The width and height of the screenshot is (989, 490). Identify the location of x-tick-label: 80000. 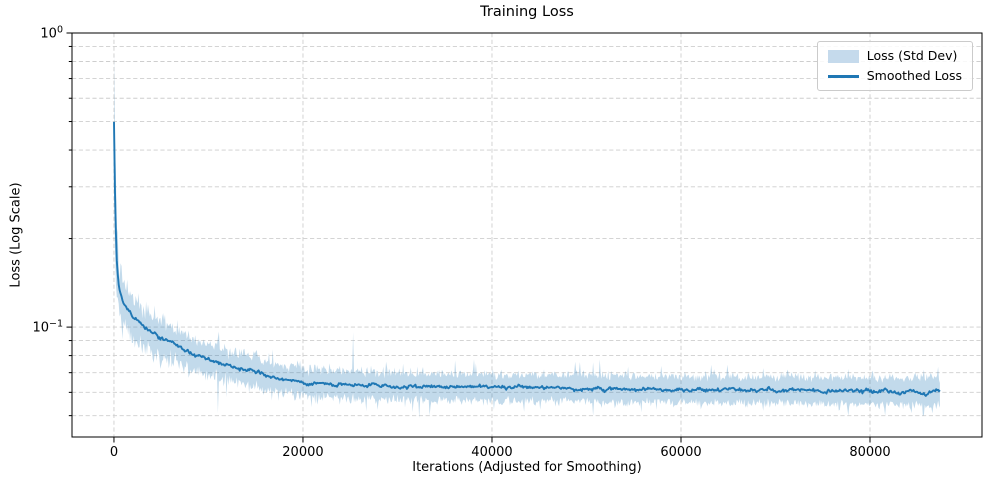
(869, 452).